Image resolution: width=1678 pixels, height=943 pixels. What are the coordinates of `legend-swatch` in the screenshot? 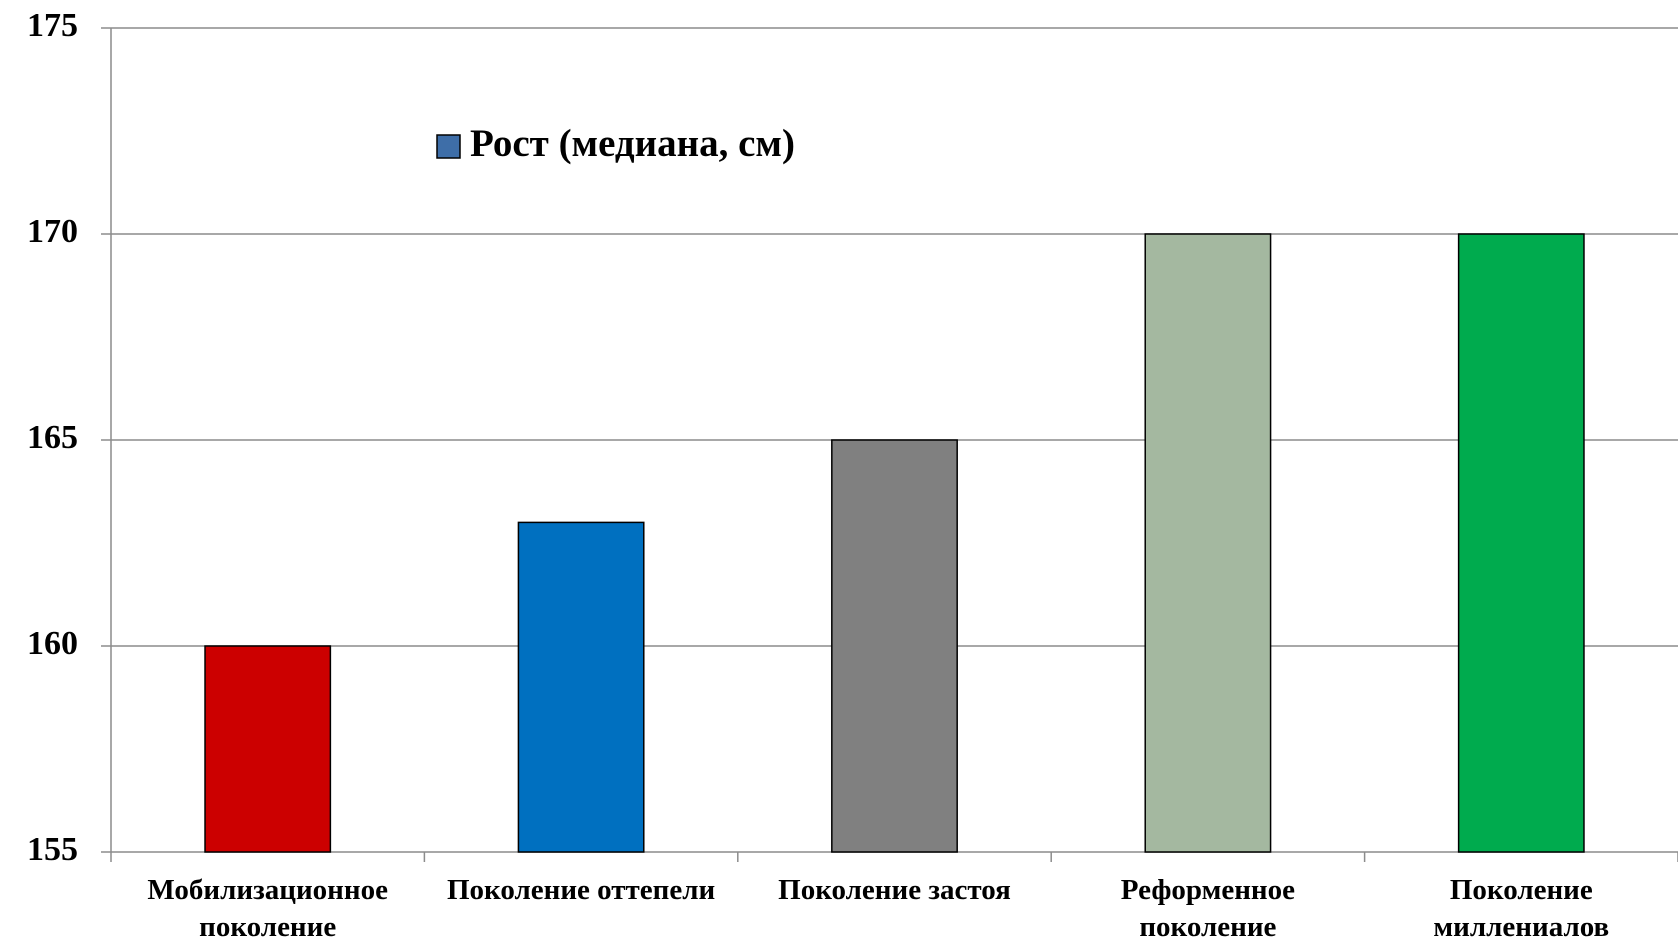 It's located at (448, 146).